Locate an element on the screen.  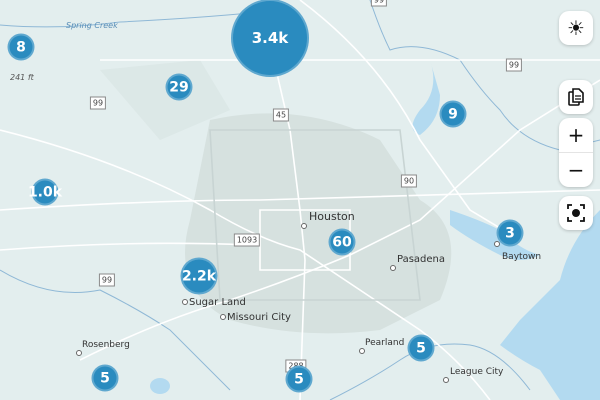
divider is located at coordinates (576, 152).